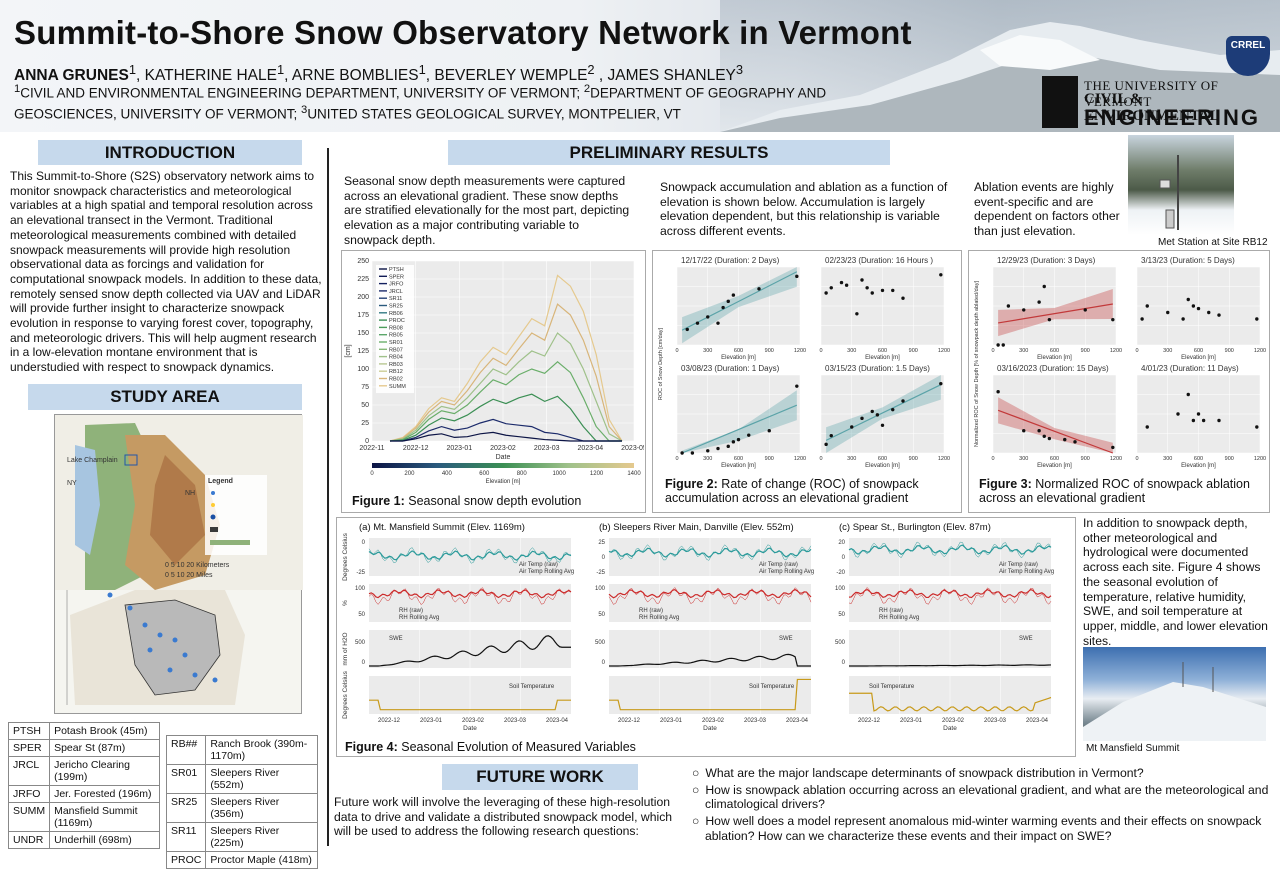 This screenshot has width=1280, height=869. Describe the element at coordinates (1005, 484) in the screenshot. I see `figure-3-label: Figure 3:` at that location.